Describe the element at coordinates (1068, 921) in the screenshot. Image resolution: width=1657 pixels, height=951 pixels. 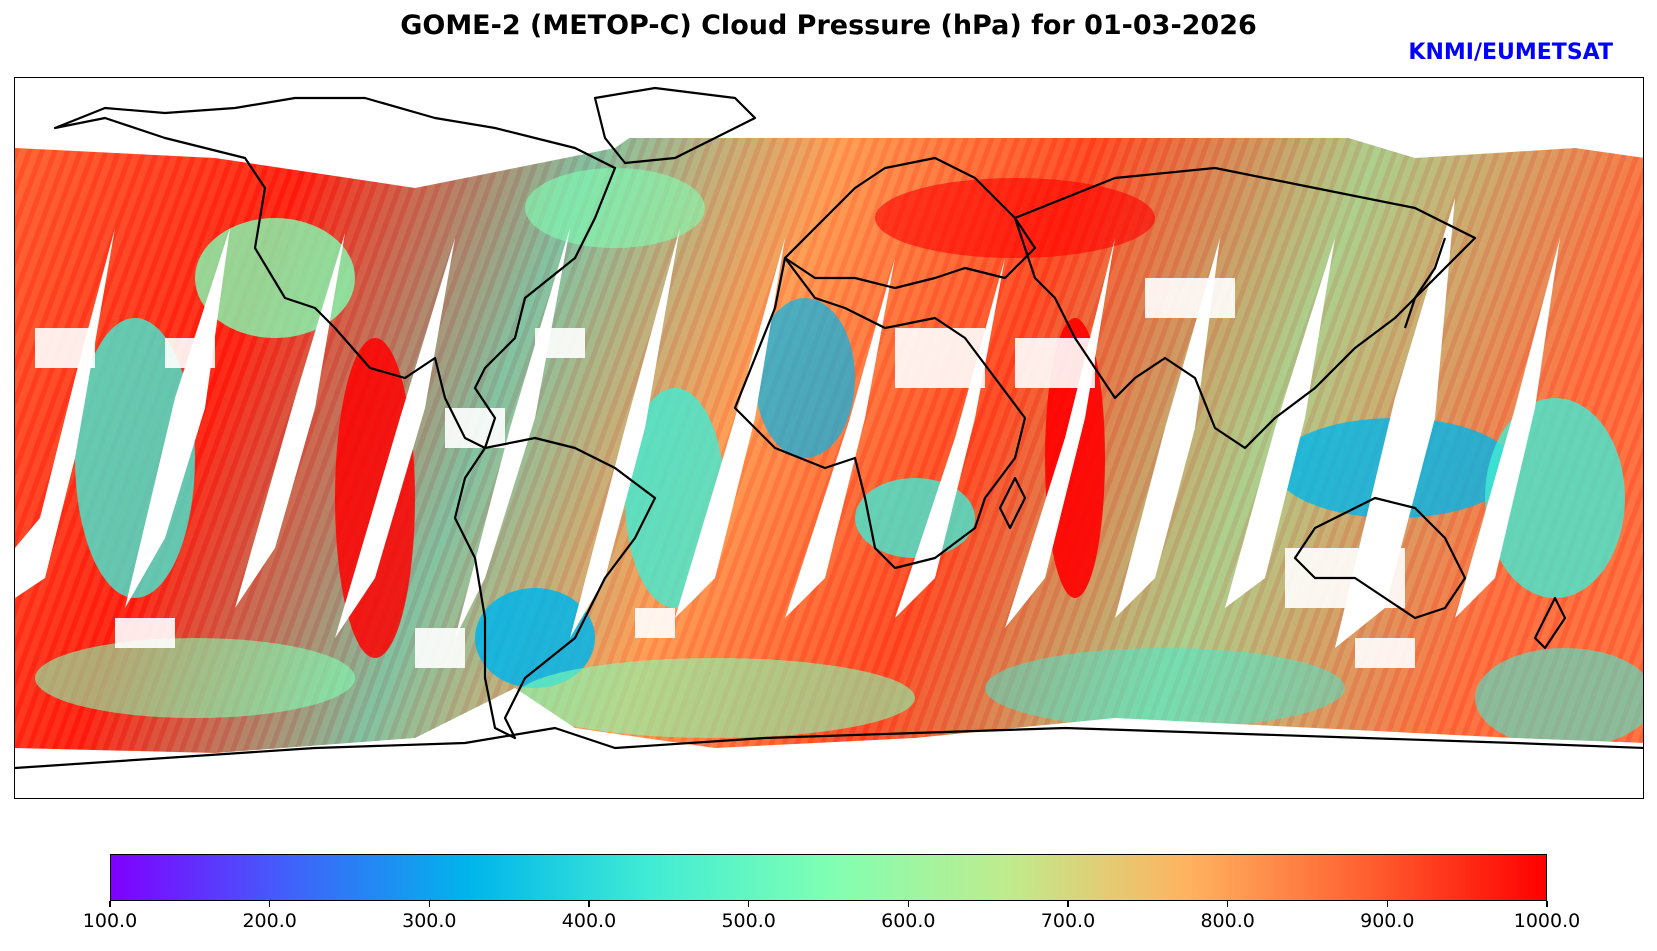
I see `colorbar-tick-label: 700.0` at that location.